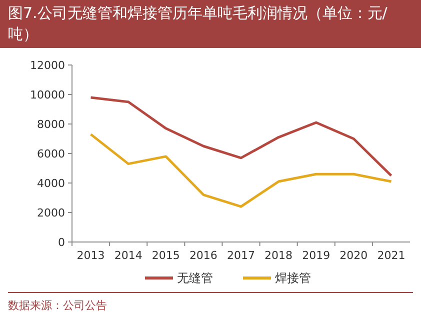 The height and width of the screenshot is (320, 421). I want to click on y-tick-label: 8000, so click(51, 124).